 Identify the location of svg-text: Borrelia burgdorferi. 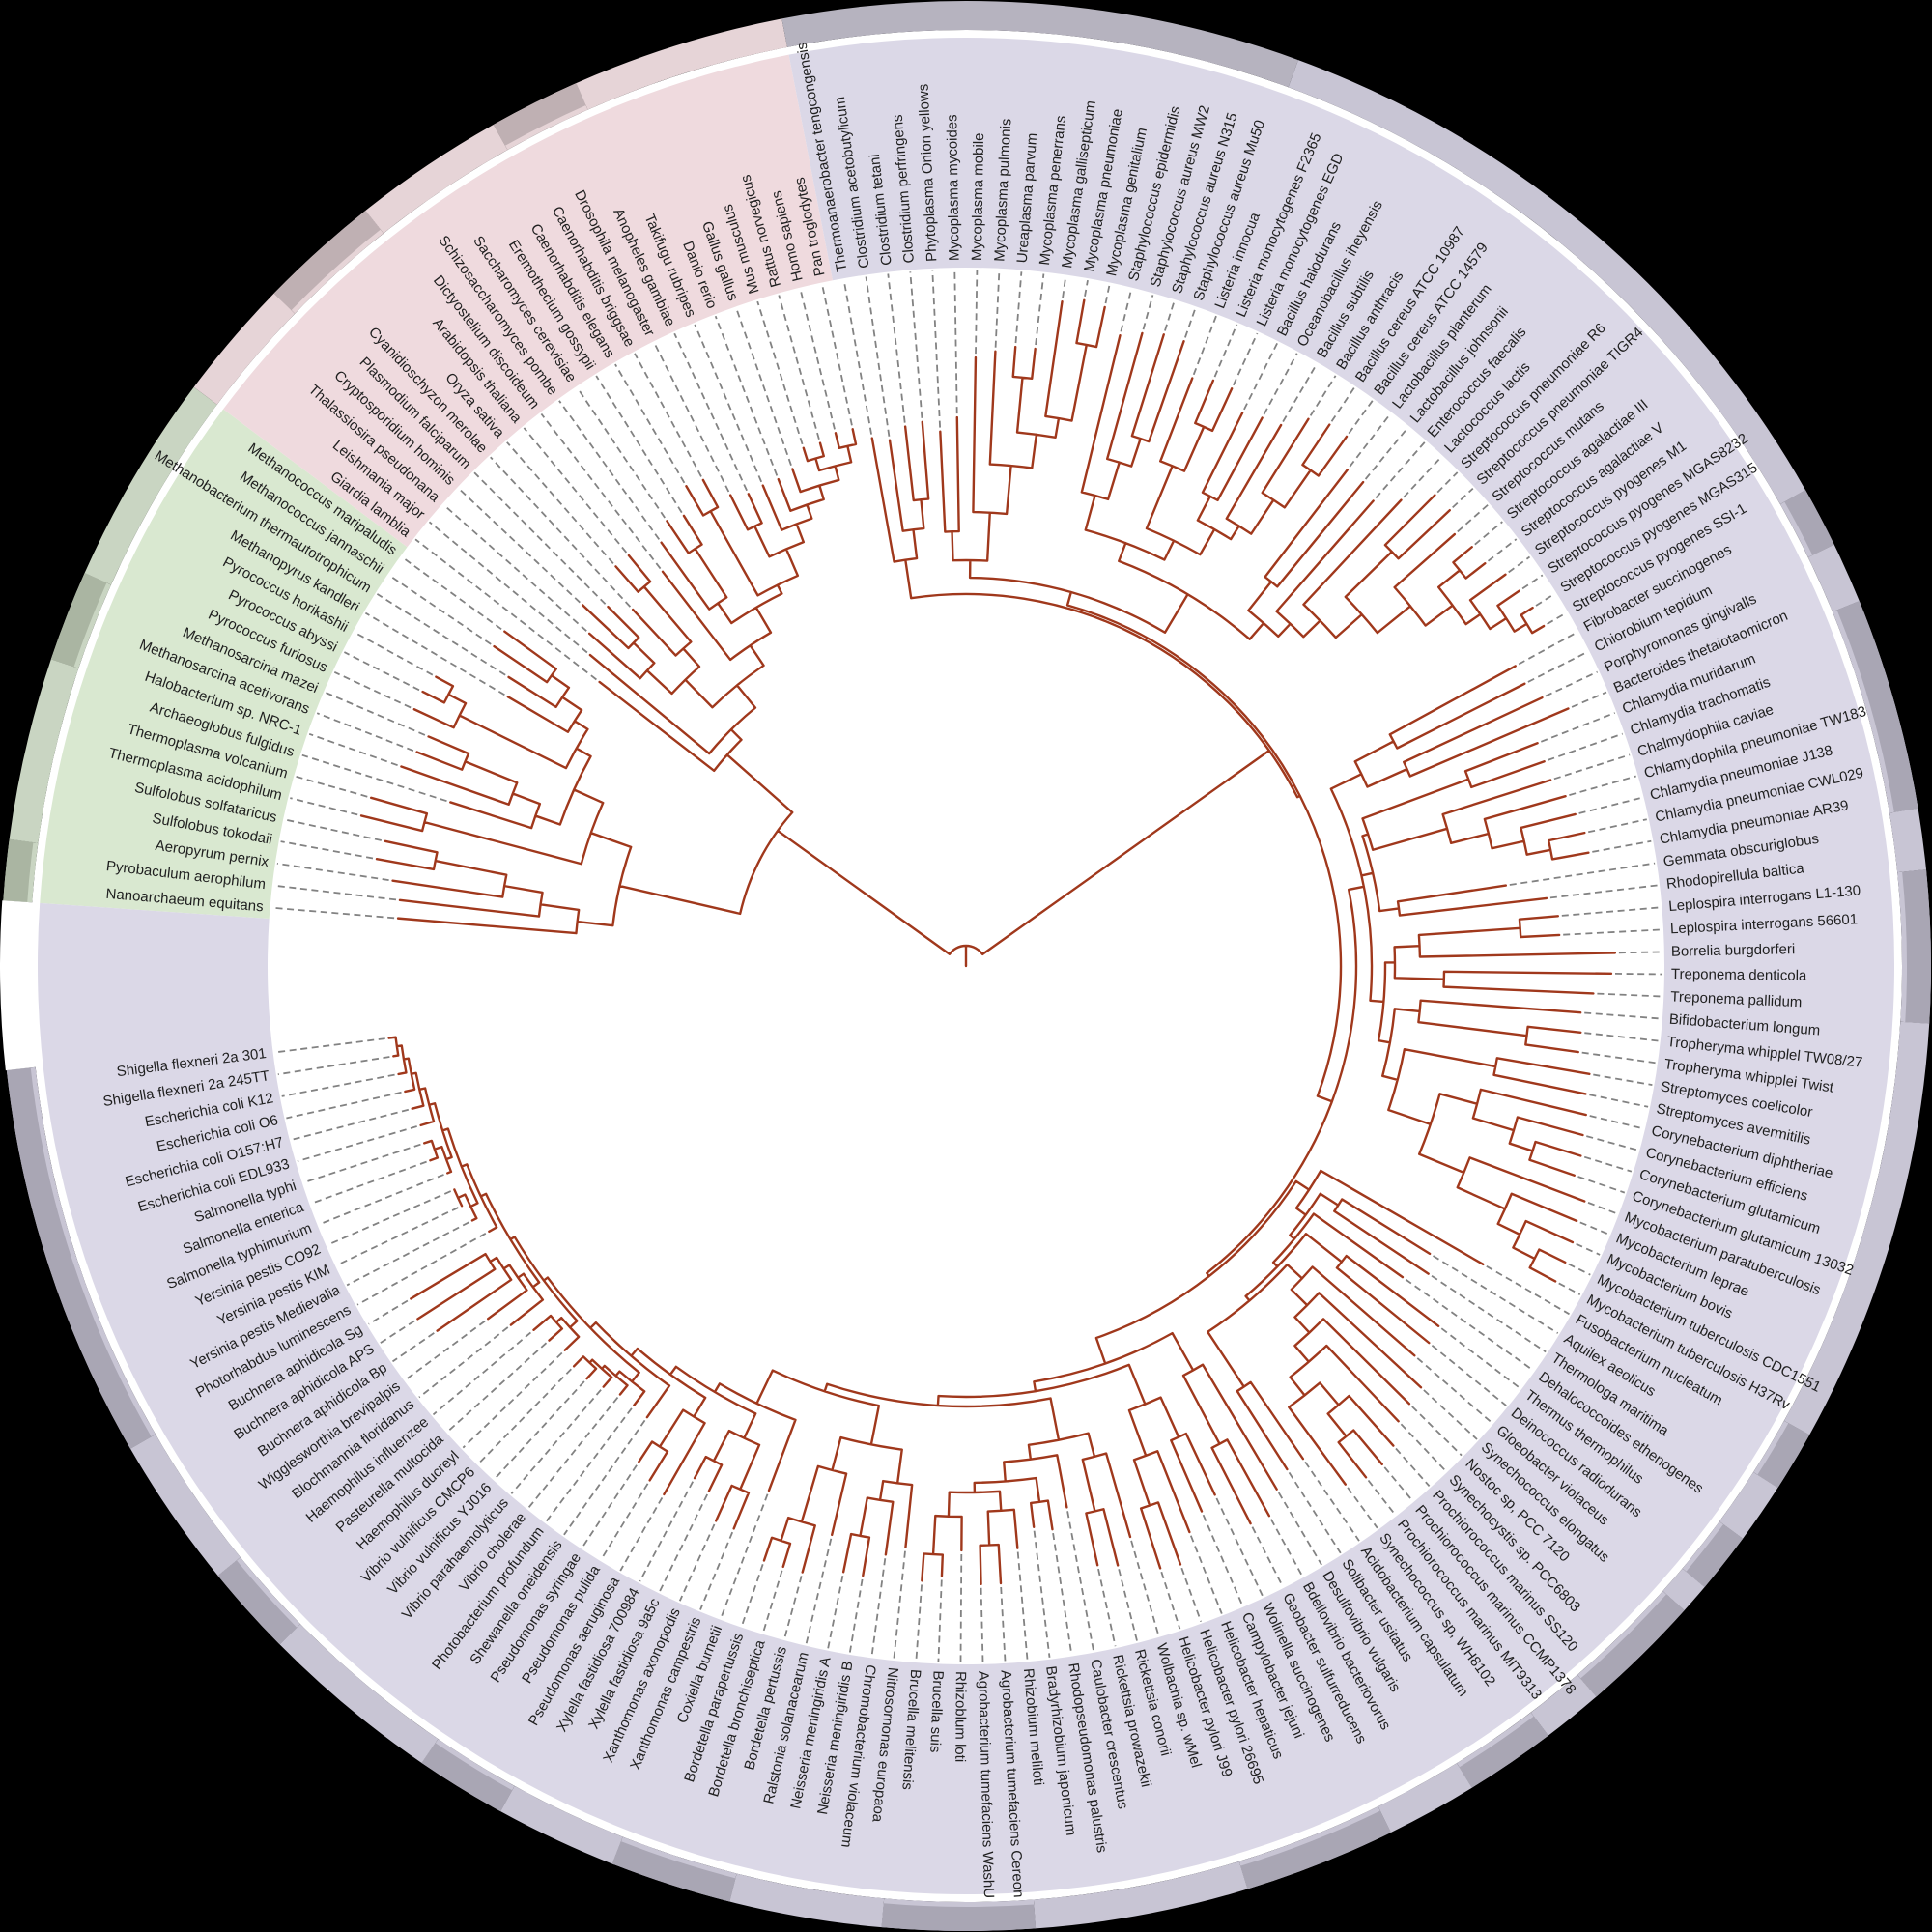
(1733, 950).